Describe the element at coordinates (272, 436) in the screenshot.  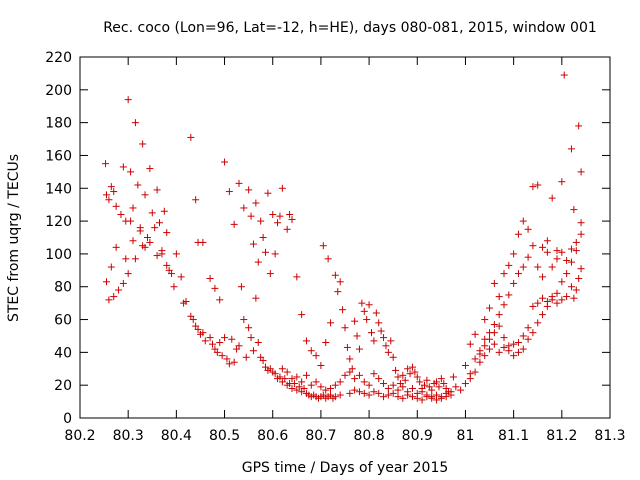
I see `x-tick-label: 80.6` at that location.